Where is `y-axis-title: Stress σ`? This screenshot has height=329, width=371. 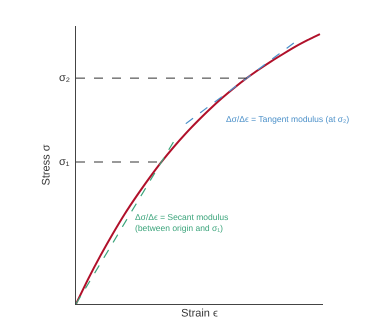
y-axis-title: Stress σ is located at coordinates (46, 165).